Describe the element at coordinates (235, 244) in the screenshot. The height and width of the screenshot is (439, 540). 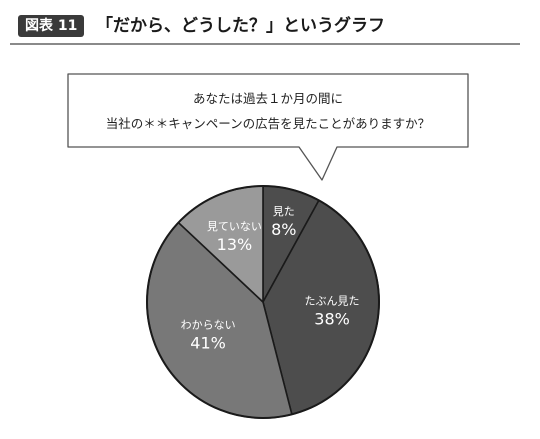
I see `slice-value-label: 13%` at that location.